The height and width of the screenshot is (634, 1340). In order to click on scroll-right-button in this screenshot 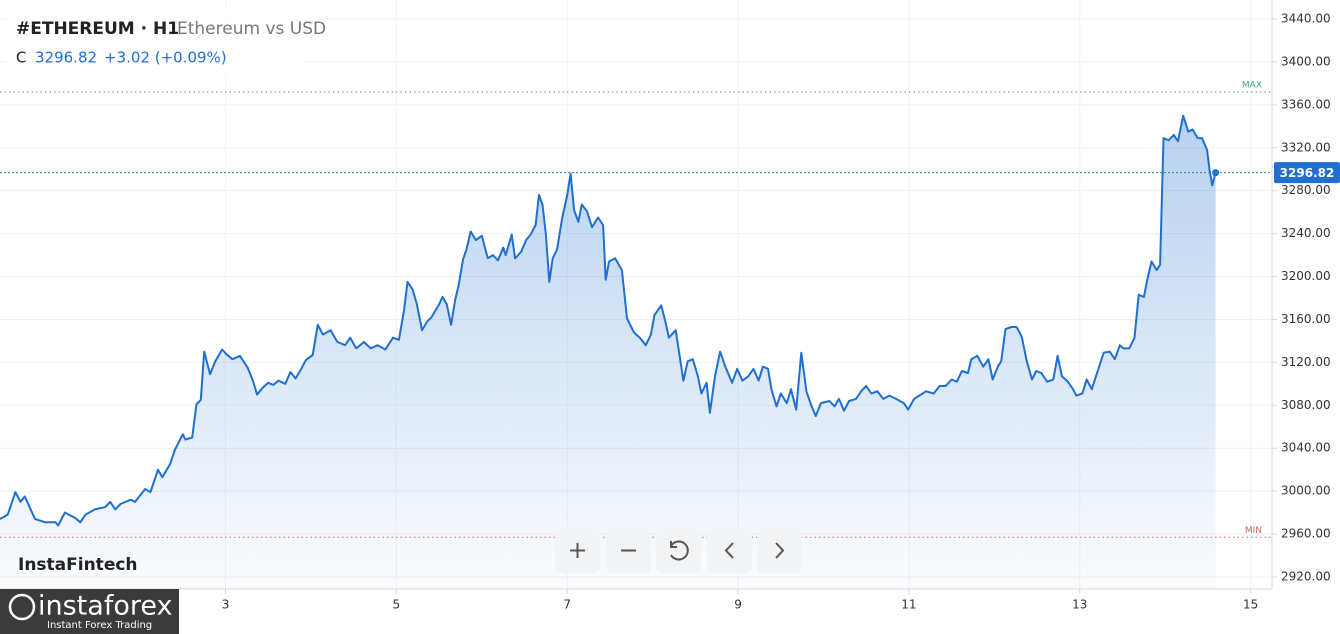, I will do `click(779, 550)`.